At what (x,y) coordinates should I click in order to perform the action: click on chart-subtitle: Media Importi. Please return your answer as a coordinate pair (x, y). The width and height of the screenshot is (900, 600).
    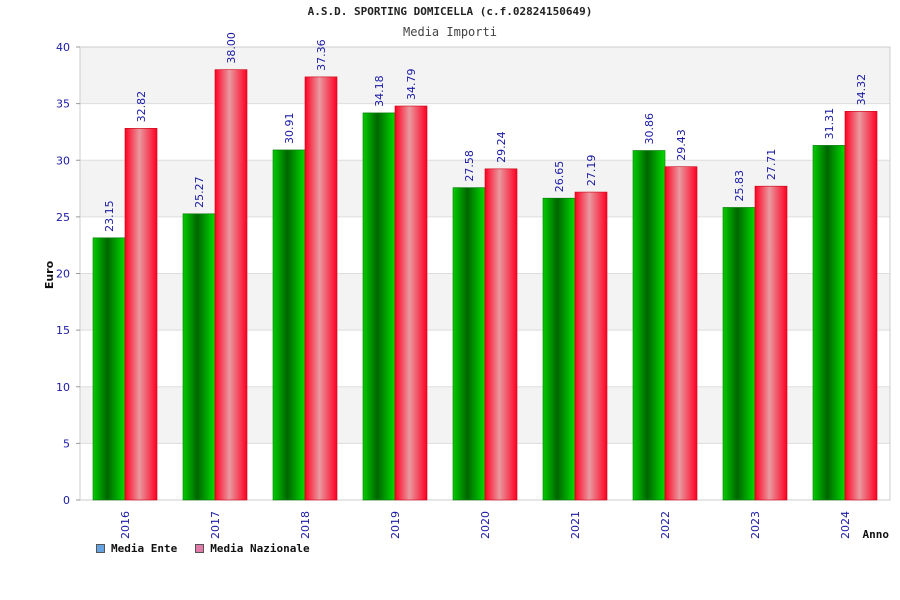
    Looking at the image, I should click on (450, 32).